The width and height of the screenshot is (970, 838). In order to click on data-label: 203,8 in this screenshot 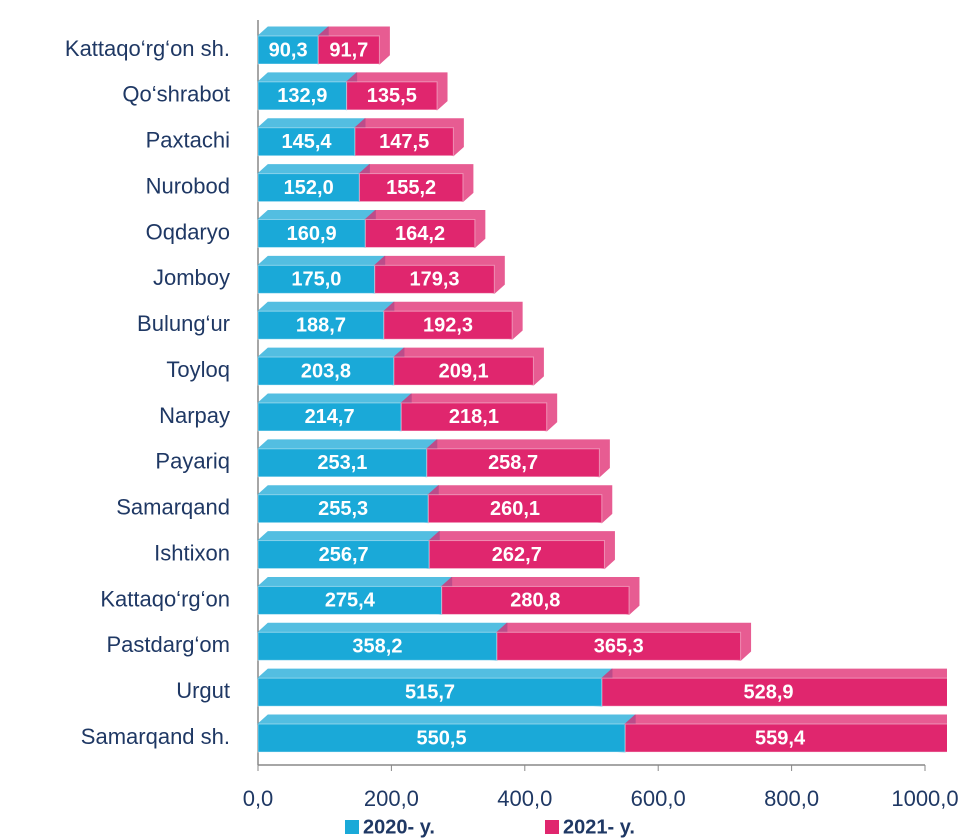, I will do `click(326, 371)`.